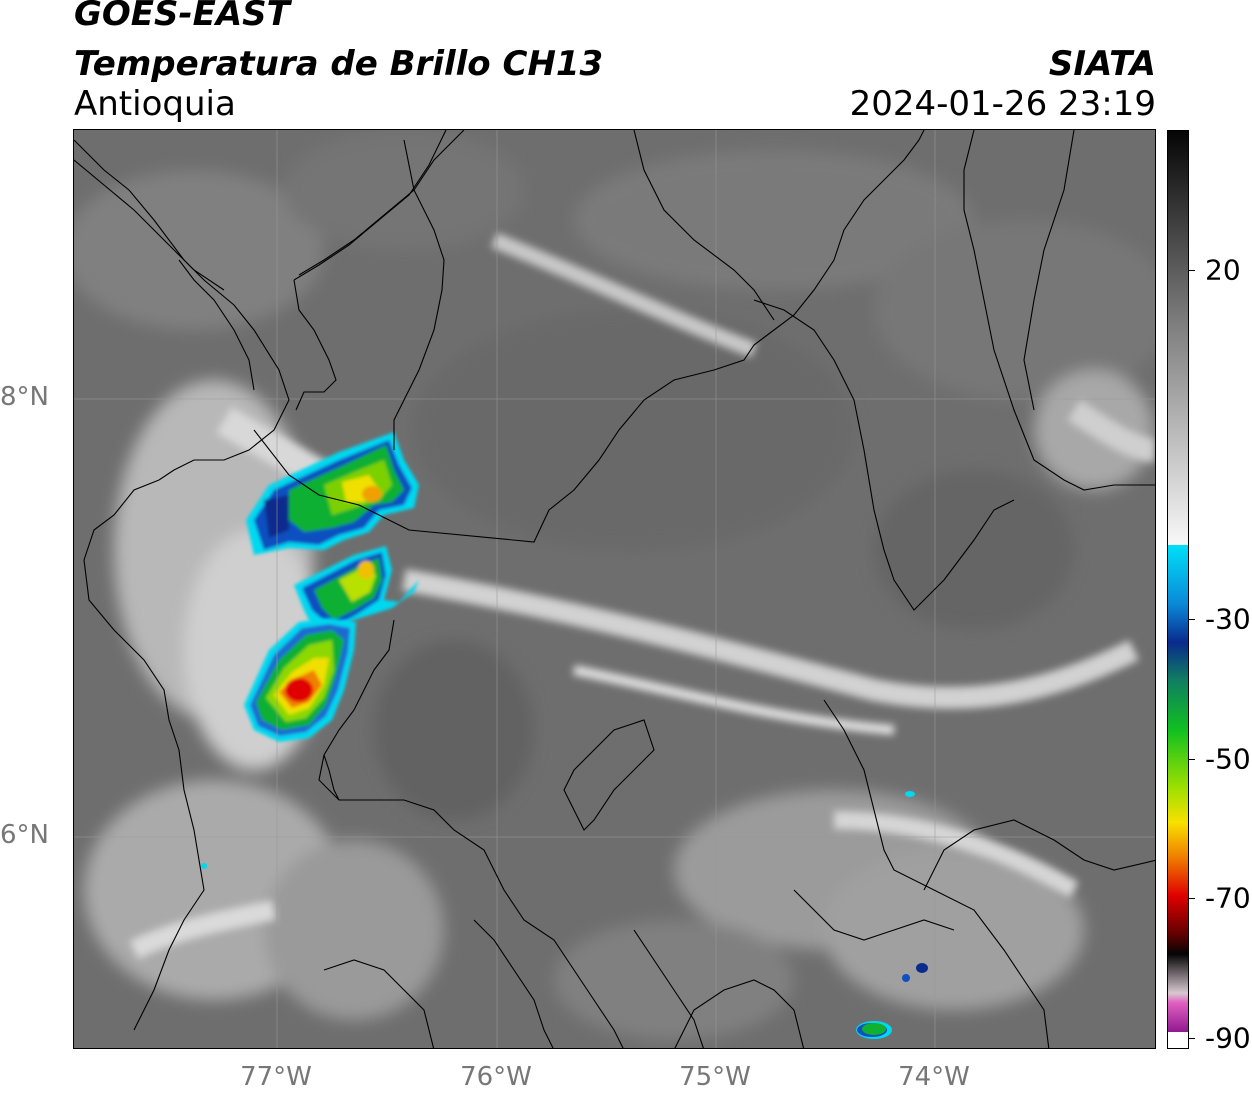 The width and height of the screenshot is (1252, 1099). What do you see at coordinates (155, 104) in the screenshot?
I see `region-label: Antioquia` at bounding box center [155, 104].